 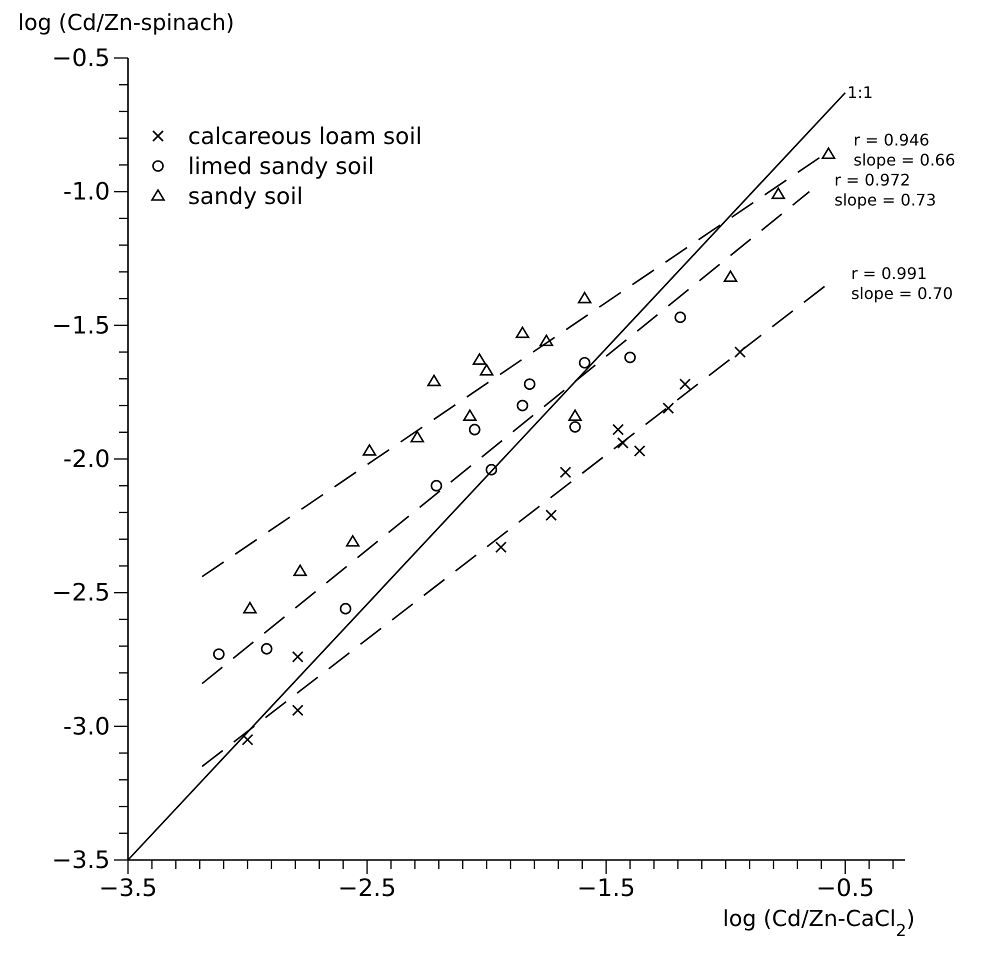 What do you see at coordinates (81, 592) in the screenshot?
I see `y-tick-label: −2.5` at bounding box center [81, 592].